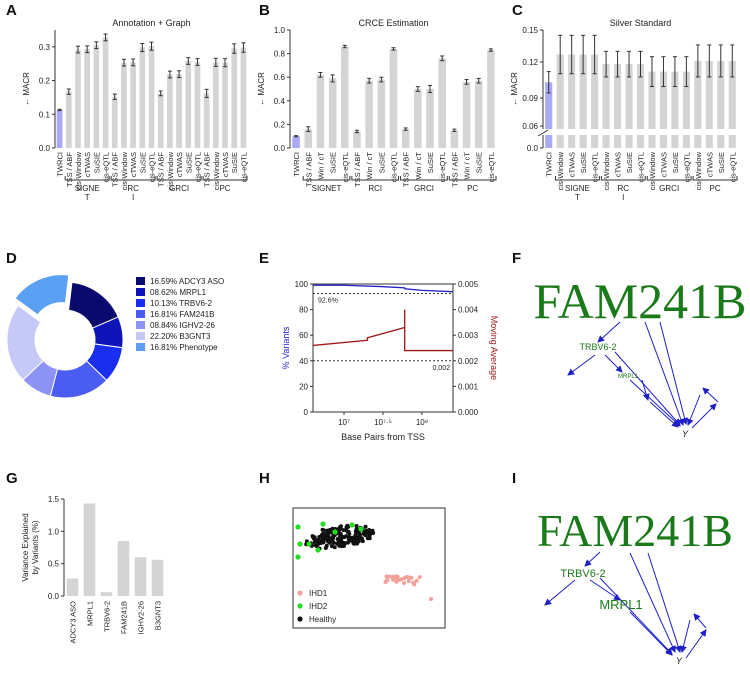 The image size is (750, 692). Describe the element at coordinates (383, 422) in the screenshot. I see `x-tick-label: 10⁷·⁵` at that location.